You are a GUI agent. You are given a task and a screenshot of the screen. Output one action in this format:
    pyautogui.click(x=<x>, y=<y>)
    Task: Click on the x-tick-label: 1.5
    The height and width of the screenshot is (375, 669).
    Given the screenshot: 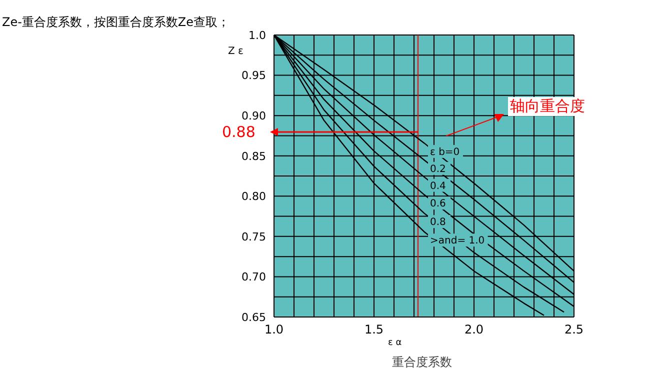 What is the action you would take?
    pyautogui.click(x=374, y=329)
    